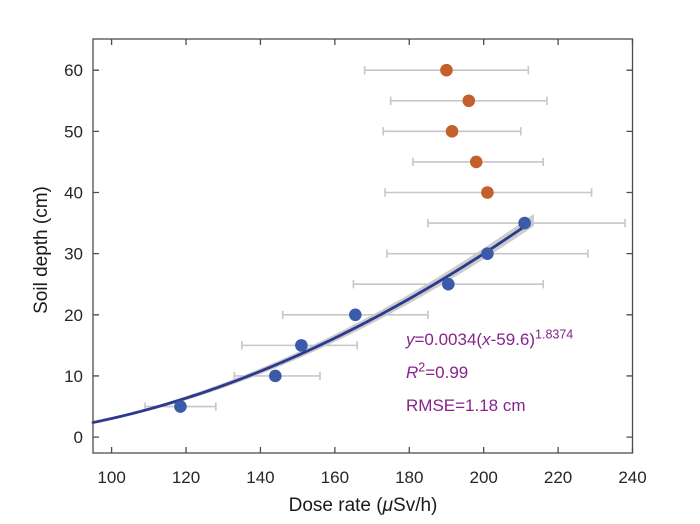 This screenshot has width=700, height=524. What do you see at coordinates (186, 477) in the screenshot?
I see `x-tick-label: 120` at bounding box center [186, 477].